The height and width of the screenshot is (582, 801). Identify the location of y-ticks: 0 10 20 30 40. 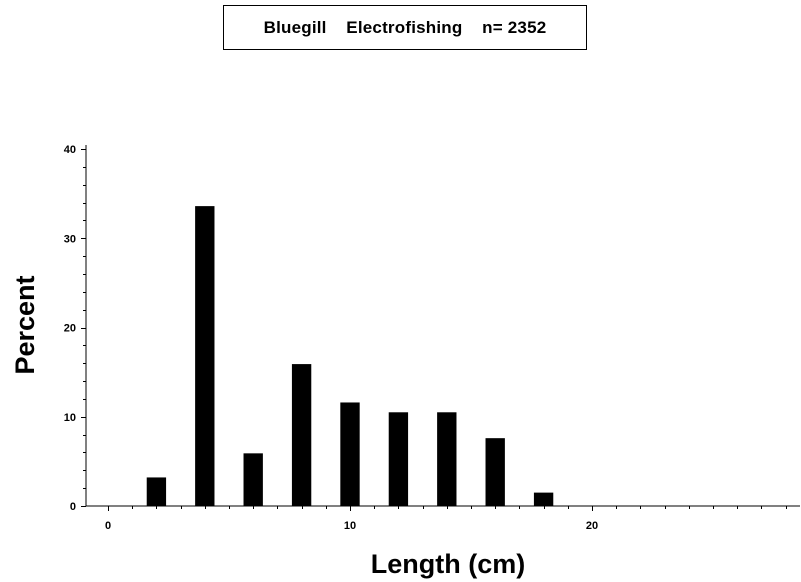
(75, 328).